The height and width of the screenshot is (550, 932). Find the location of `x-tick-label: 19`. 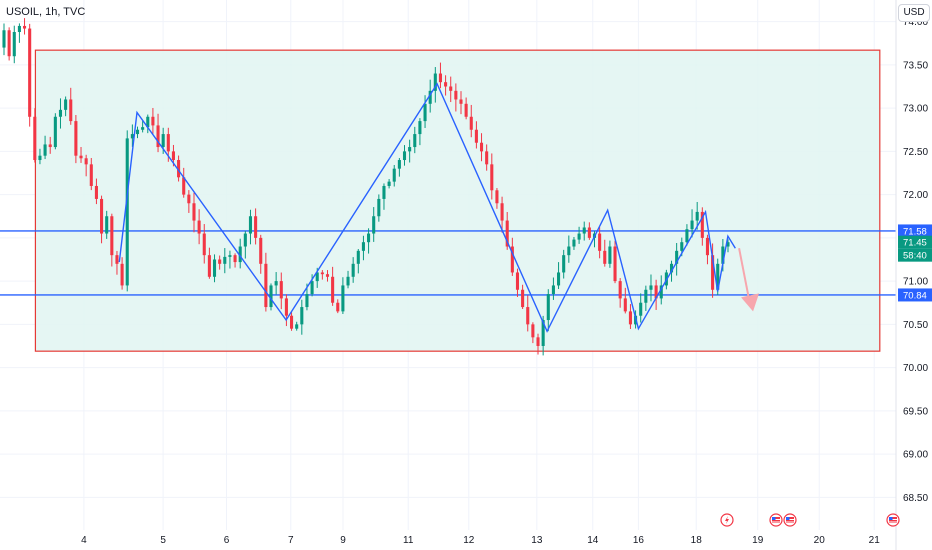

x-tick-label: 19 is located at coordinates (758, 540).